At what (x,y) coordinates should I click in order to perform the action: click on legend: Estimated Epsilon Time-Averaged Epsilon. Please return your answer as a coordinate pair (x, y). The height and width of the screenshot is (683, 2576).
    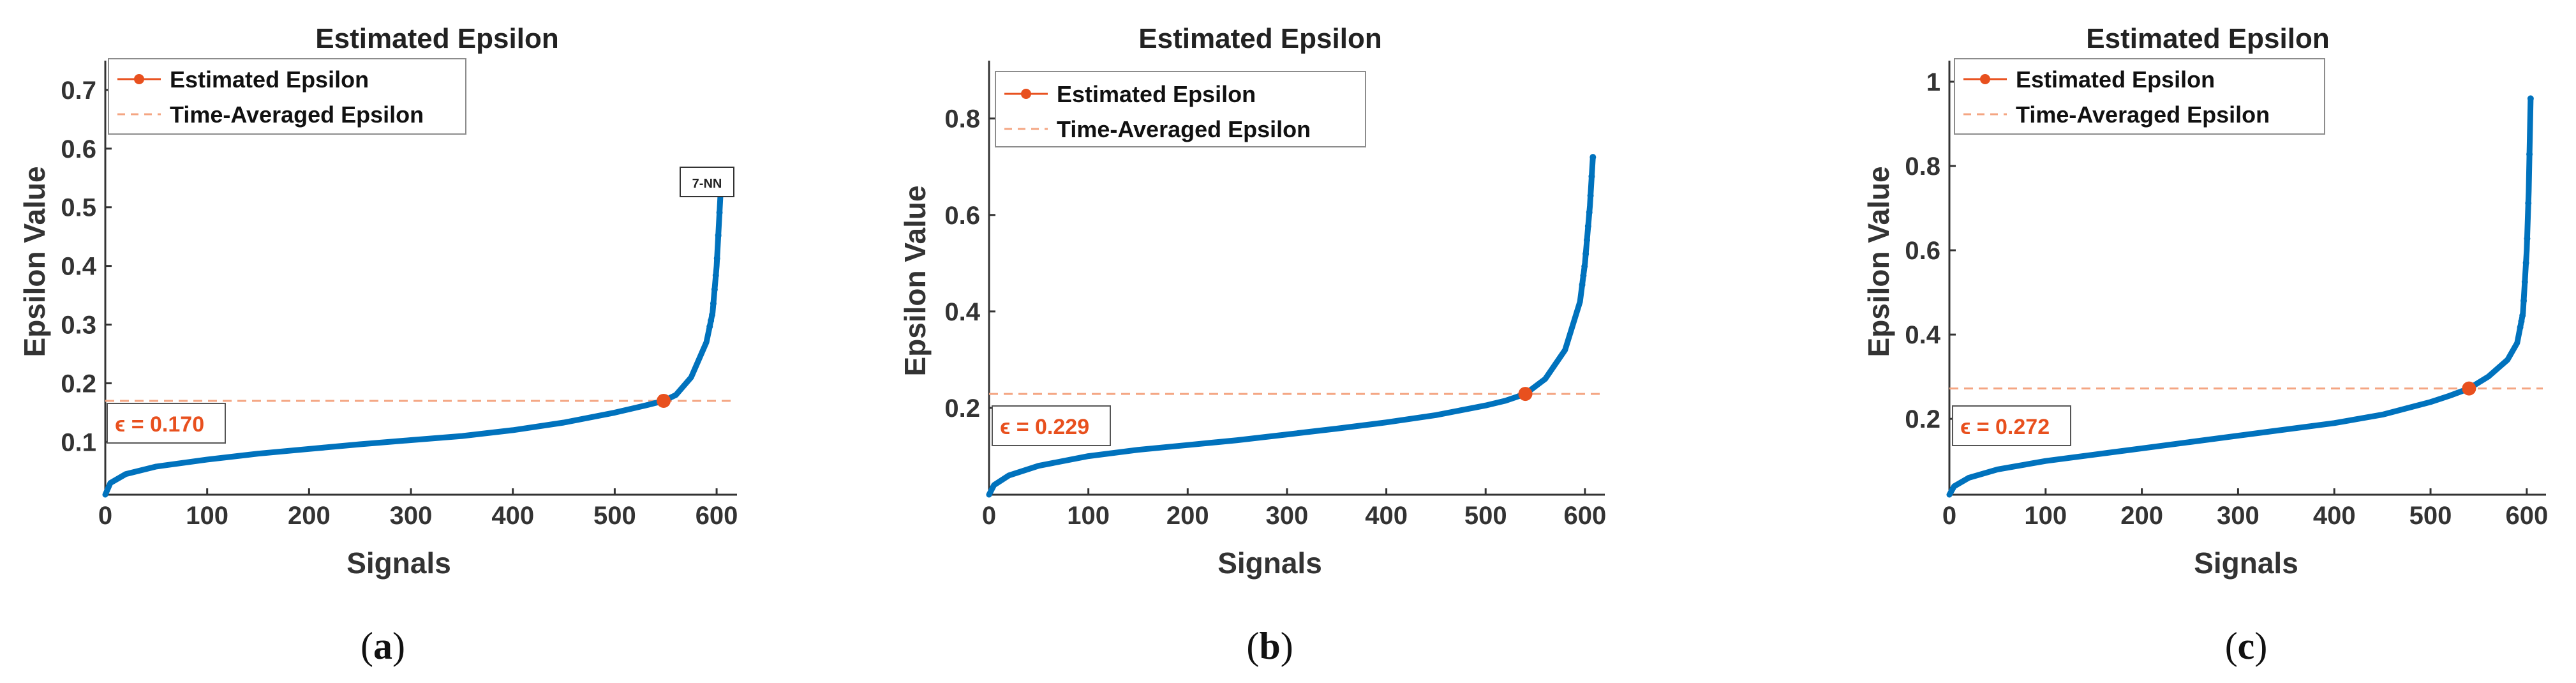
    Looking at the image, I should click on (287, 96).